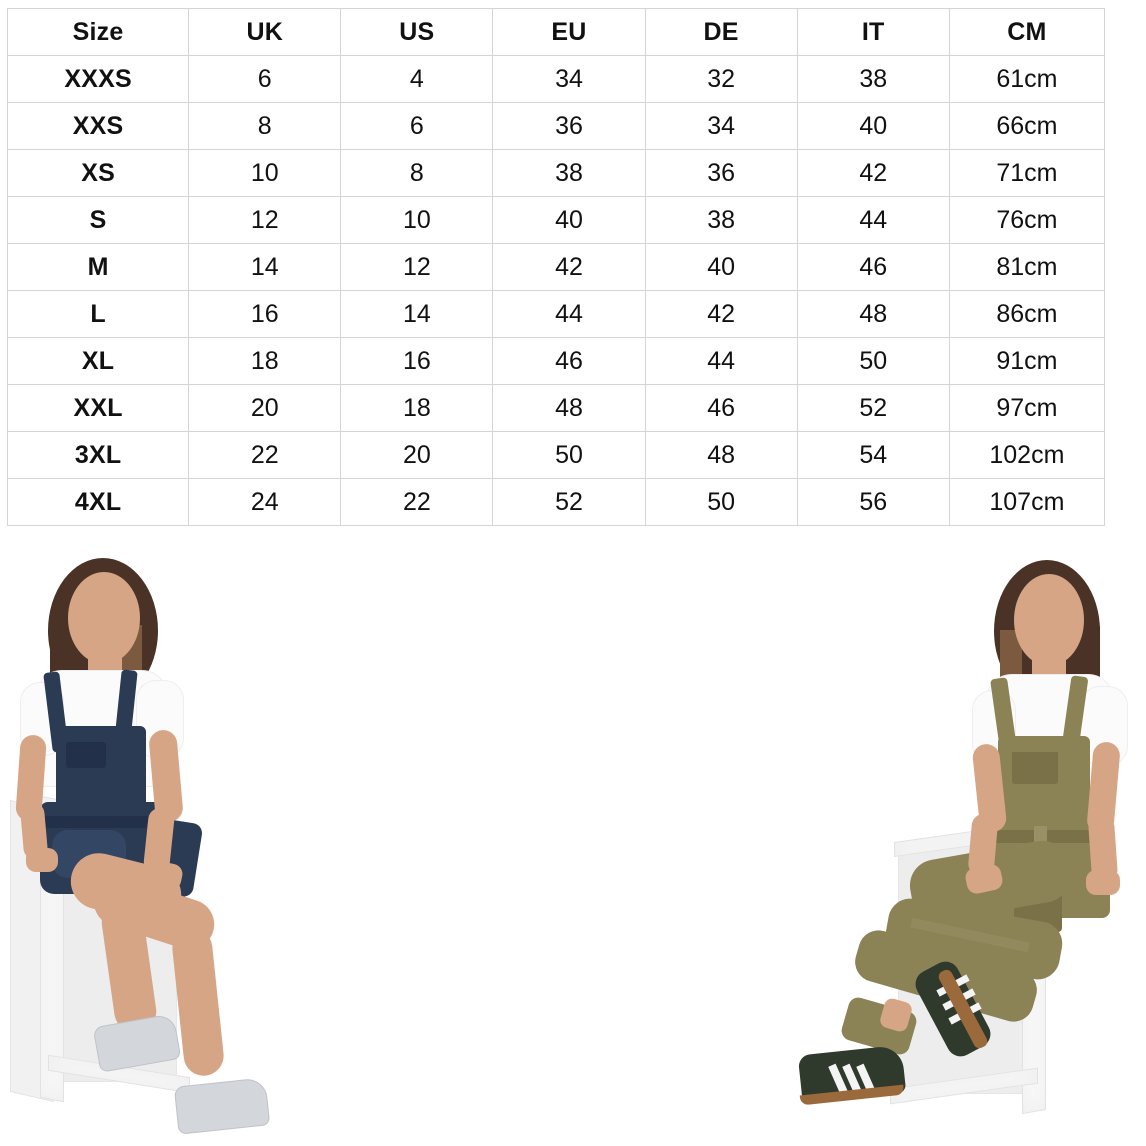 The image size is (1146, 1146). Describe the element at coordinates (98, 455) in the screenshot. I see `cell-size: 3XL` at that location.